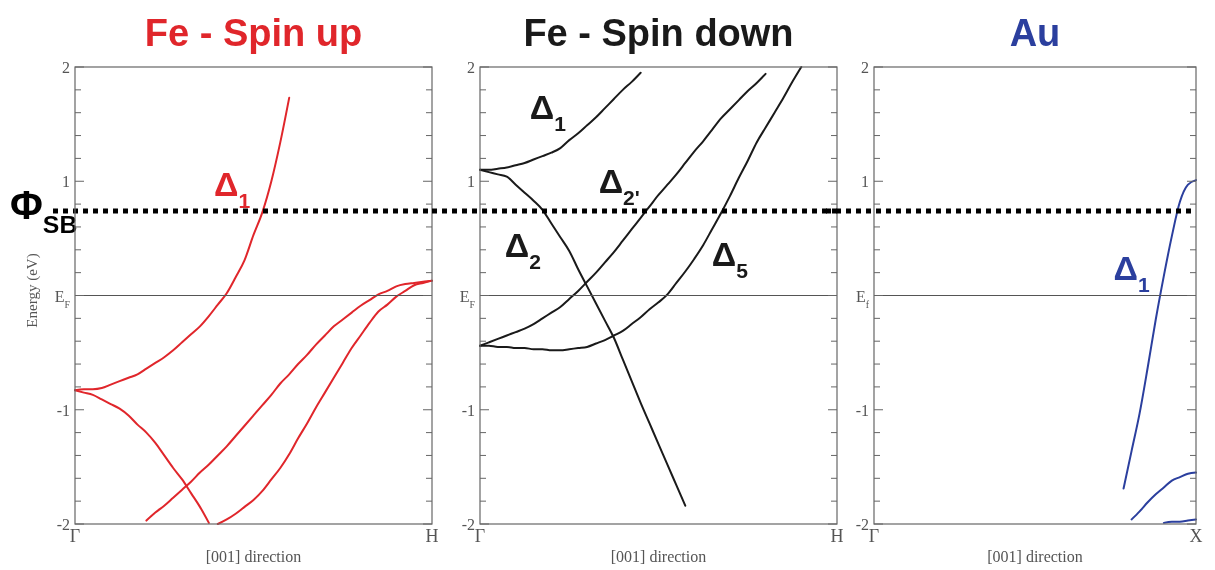  I want to click on y-axis-title: Energy (eV), so click(32, 290).